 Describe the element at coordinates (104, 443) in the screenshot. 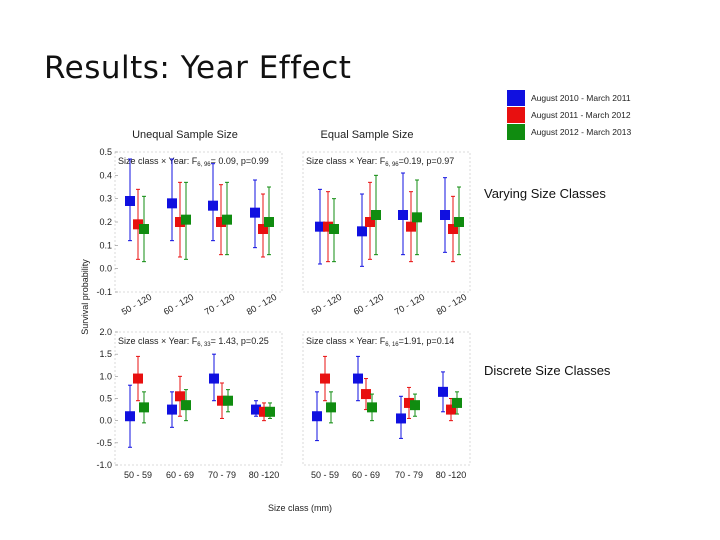

I see `y-tick-label: -0.5` at that location.